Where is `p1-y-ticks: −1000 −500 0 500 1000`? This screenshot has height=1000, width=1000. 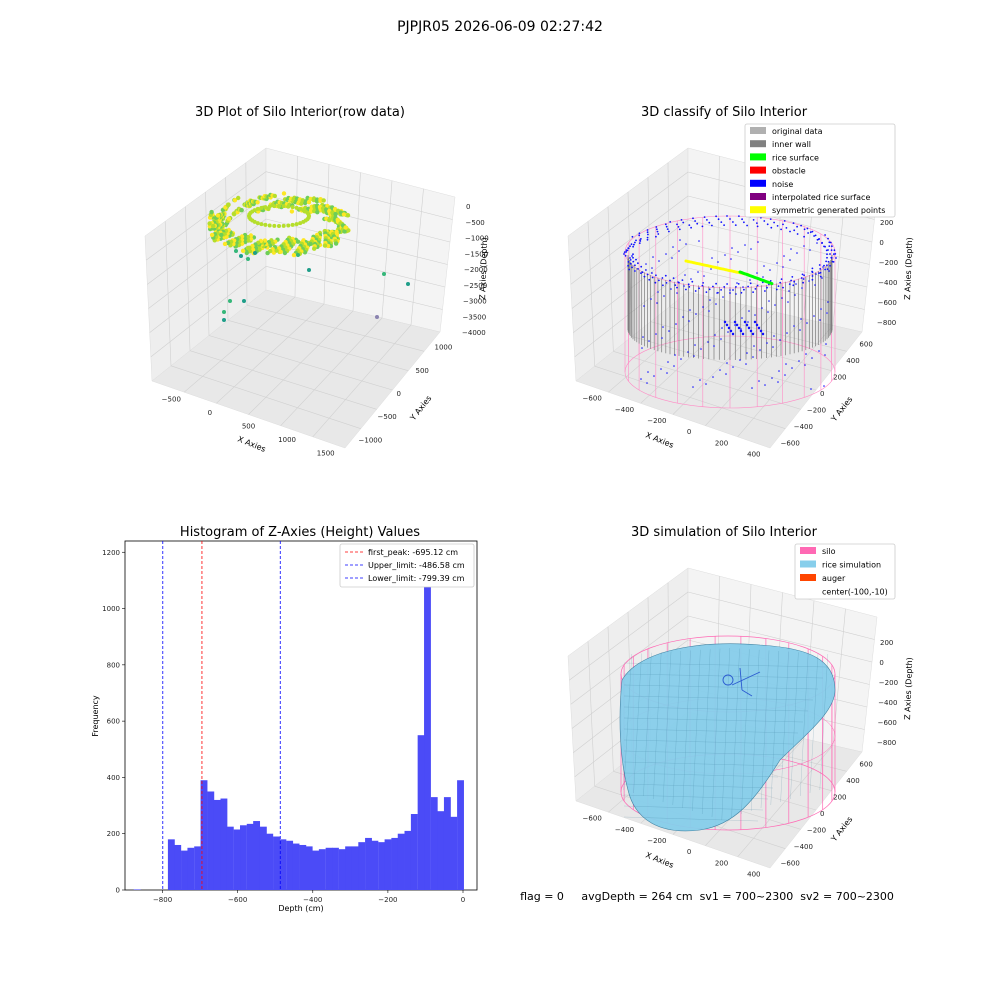
p1-y-ticks: −1000 −500 0 500 1000 is located at coordinates (406, 394).